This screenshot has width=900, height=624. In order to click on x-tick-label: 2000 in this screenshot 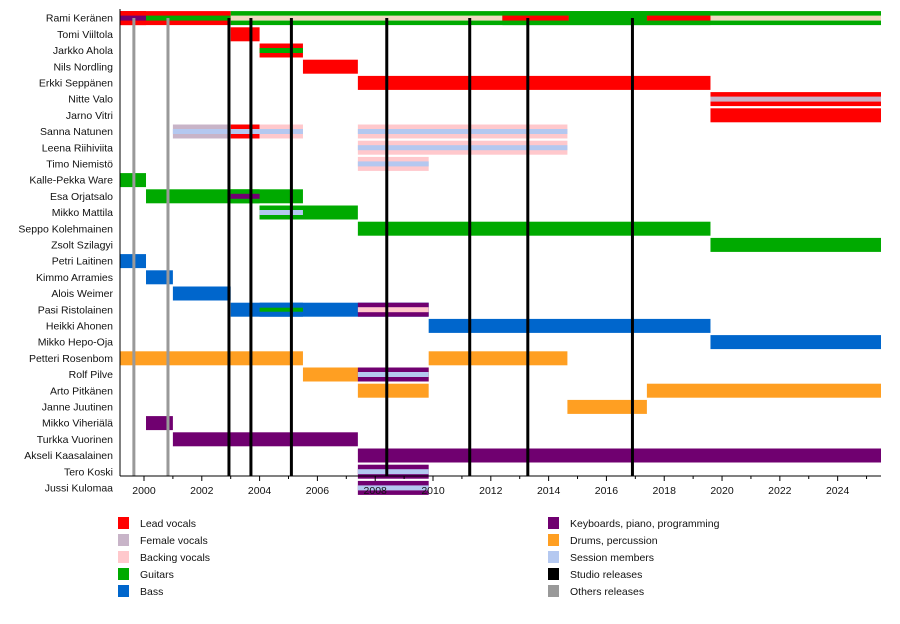, I will do `click(144, 491)`.